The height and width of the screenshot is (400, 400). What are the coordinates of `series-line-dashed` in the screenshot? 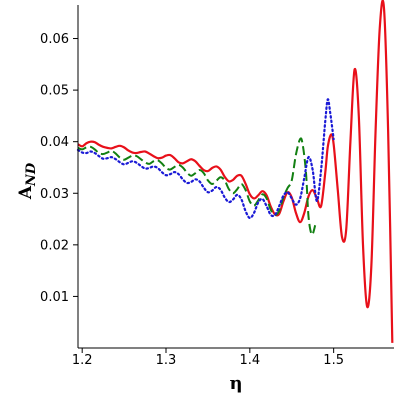 It's located at (197, 186).